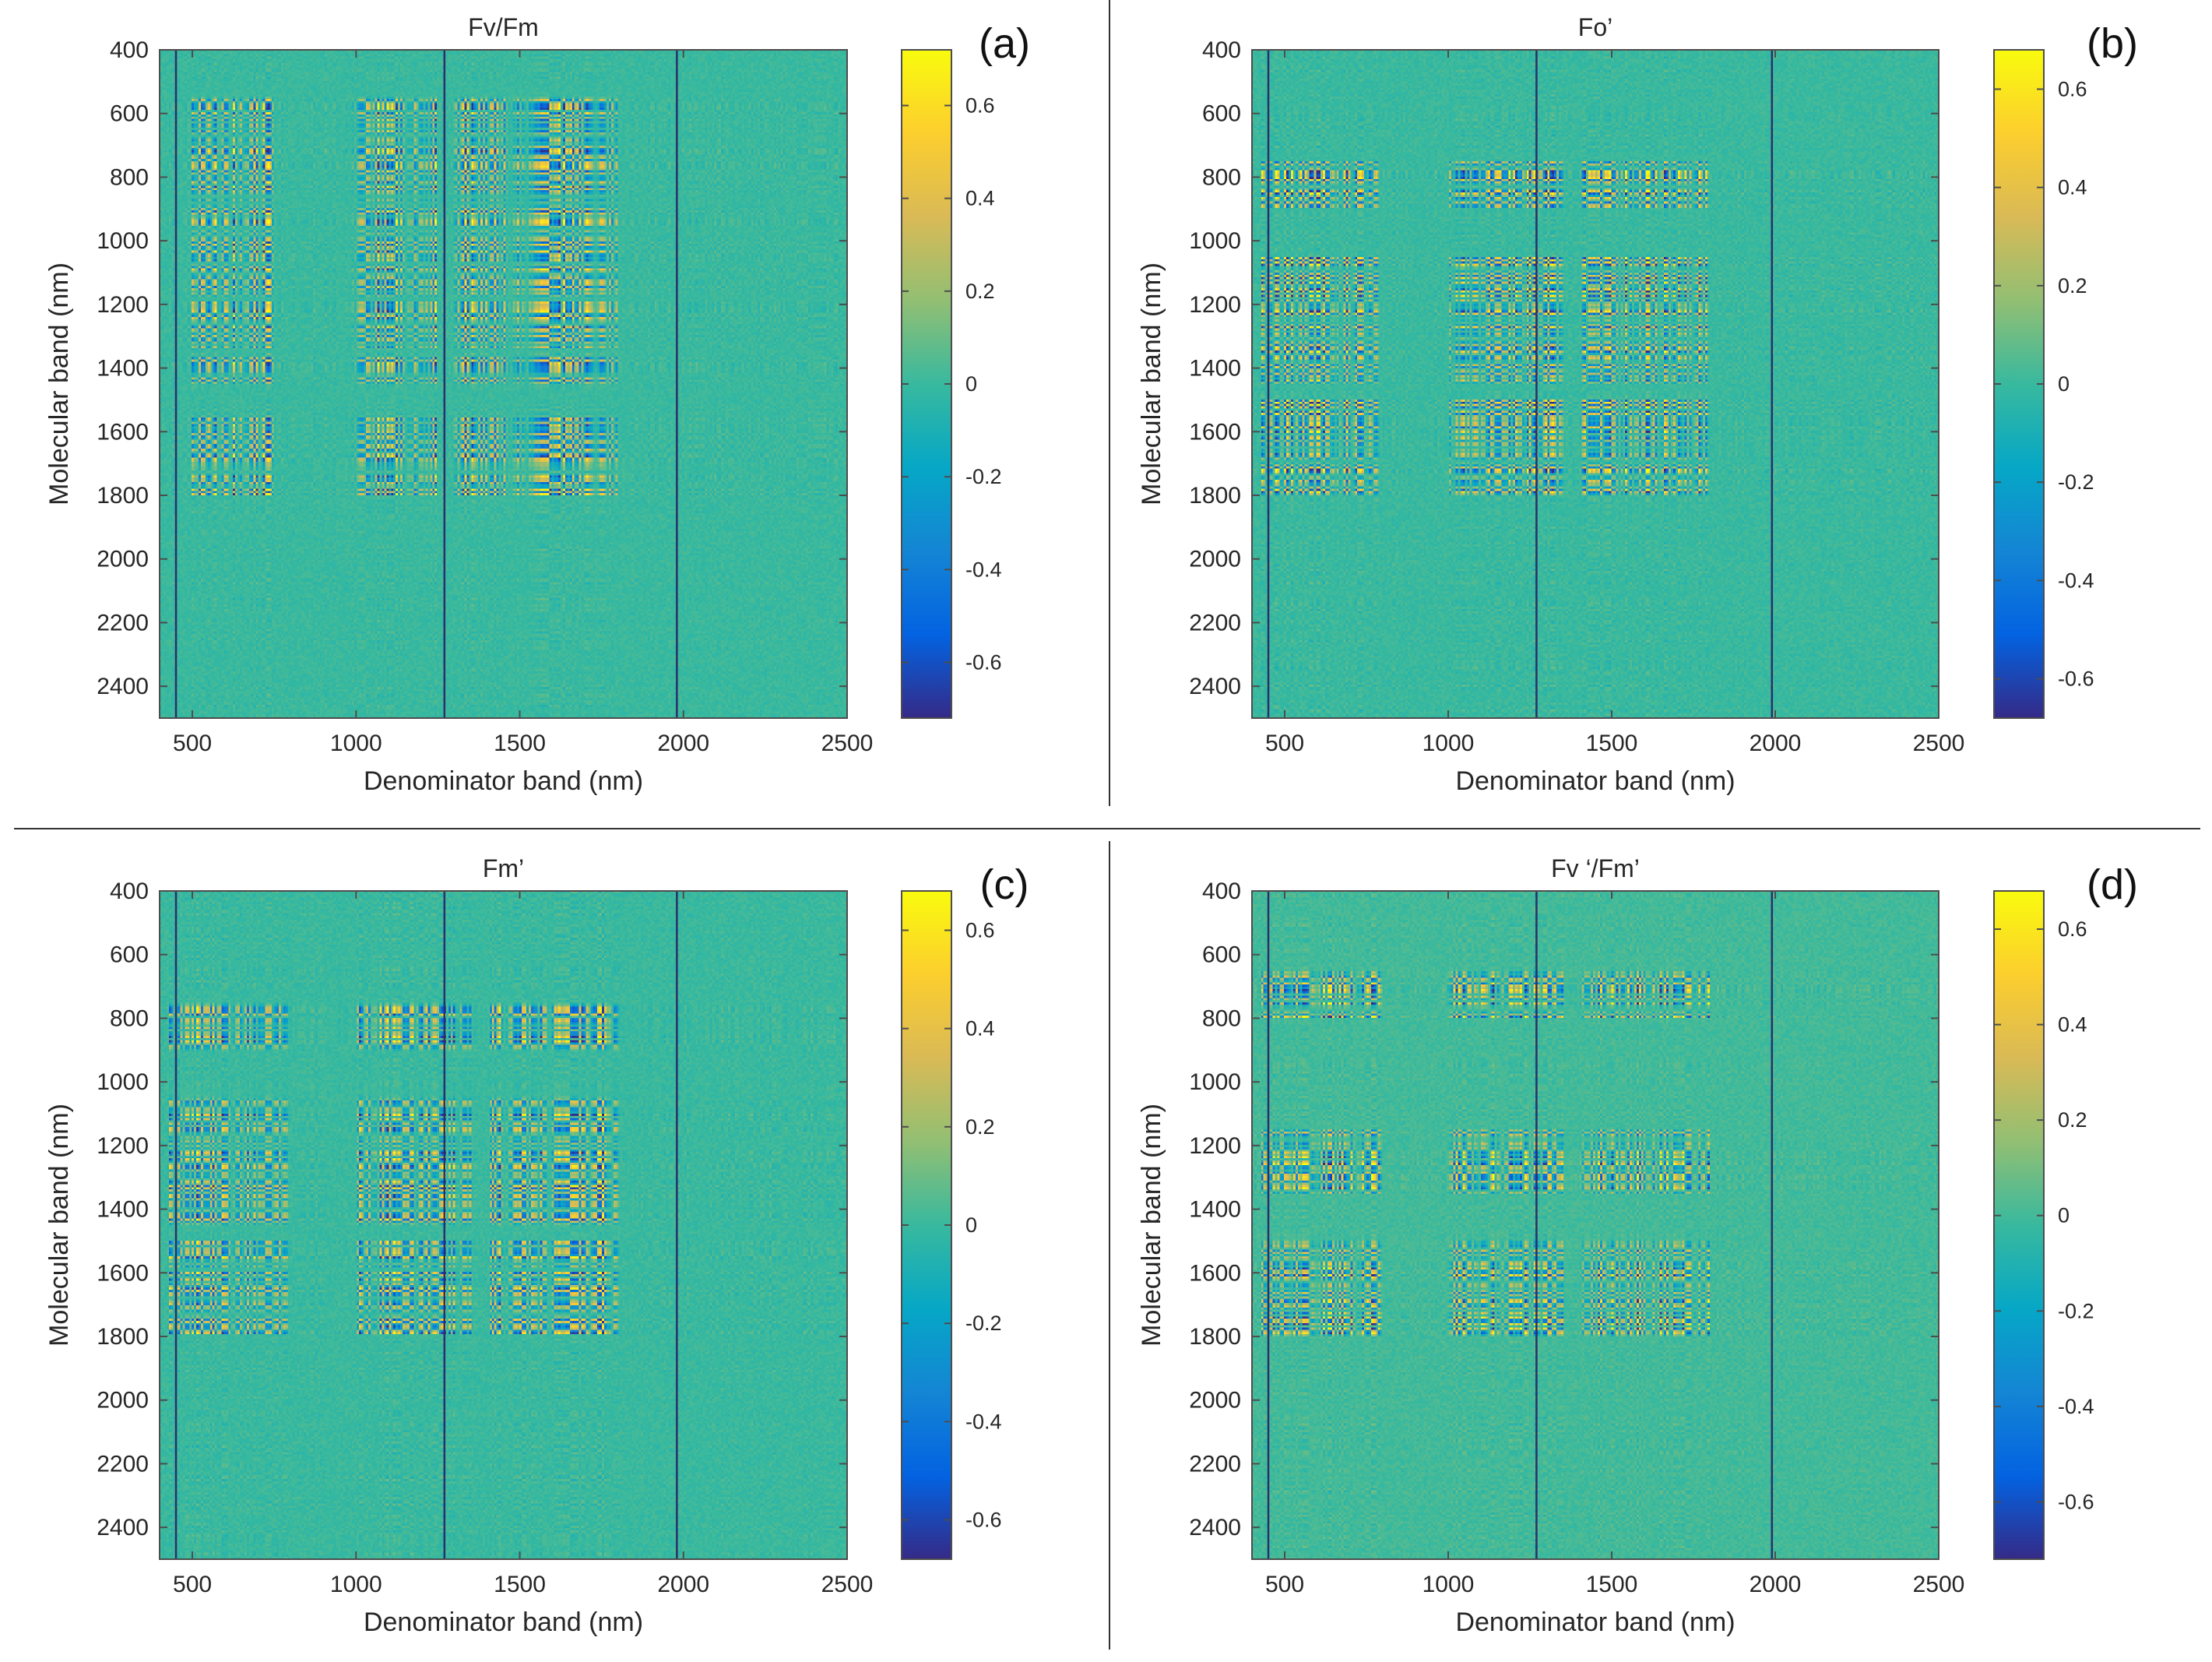 Image resolution: width=2212 pixels, height=1662 pixels. I want to click on y-tick-label-d-10: 2400, so click(1215, 1528).